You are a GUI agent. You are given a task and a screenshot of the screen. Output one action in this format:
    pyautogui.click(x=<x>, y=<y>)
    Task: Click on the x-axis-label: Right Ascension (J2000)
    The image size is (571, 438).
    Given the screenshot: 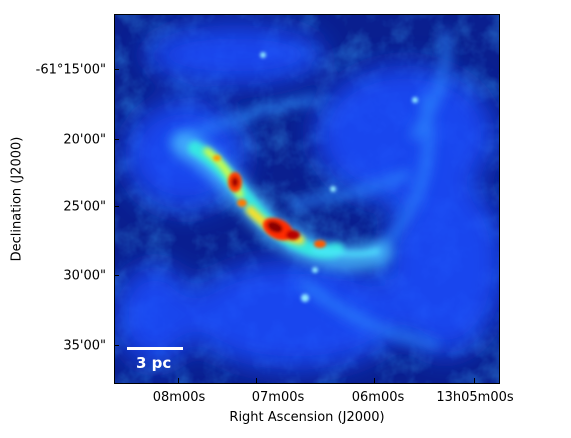 What is the action you would take?
    pyautogui.click(x=307, y=417)
    